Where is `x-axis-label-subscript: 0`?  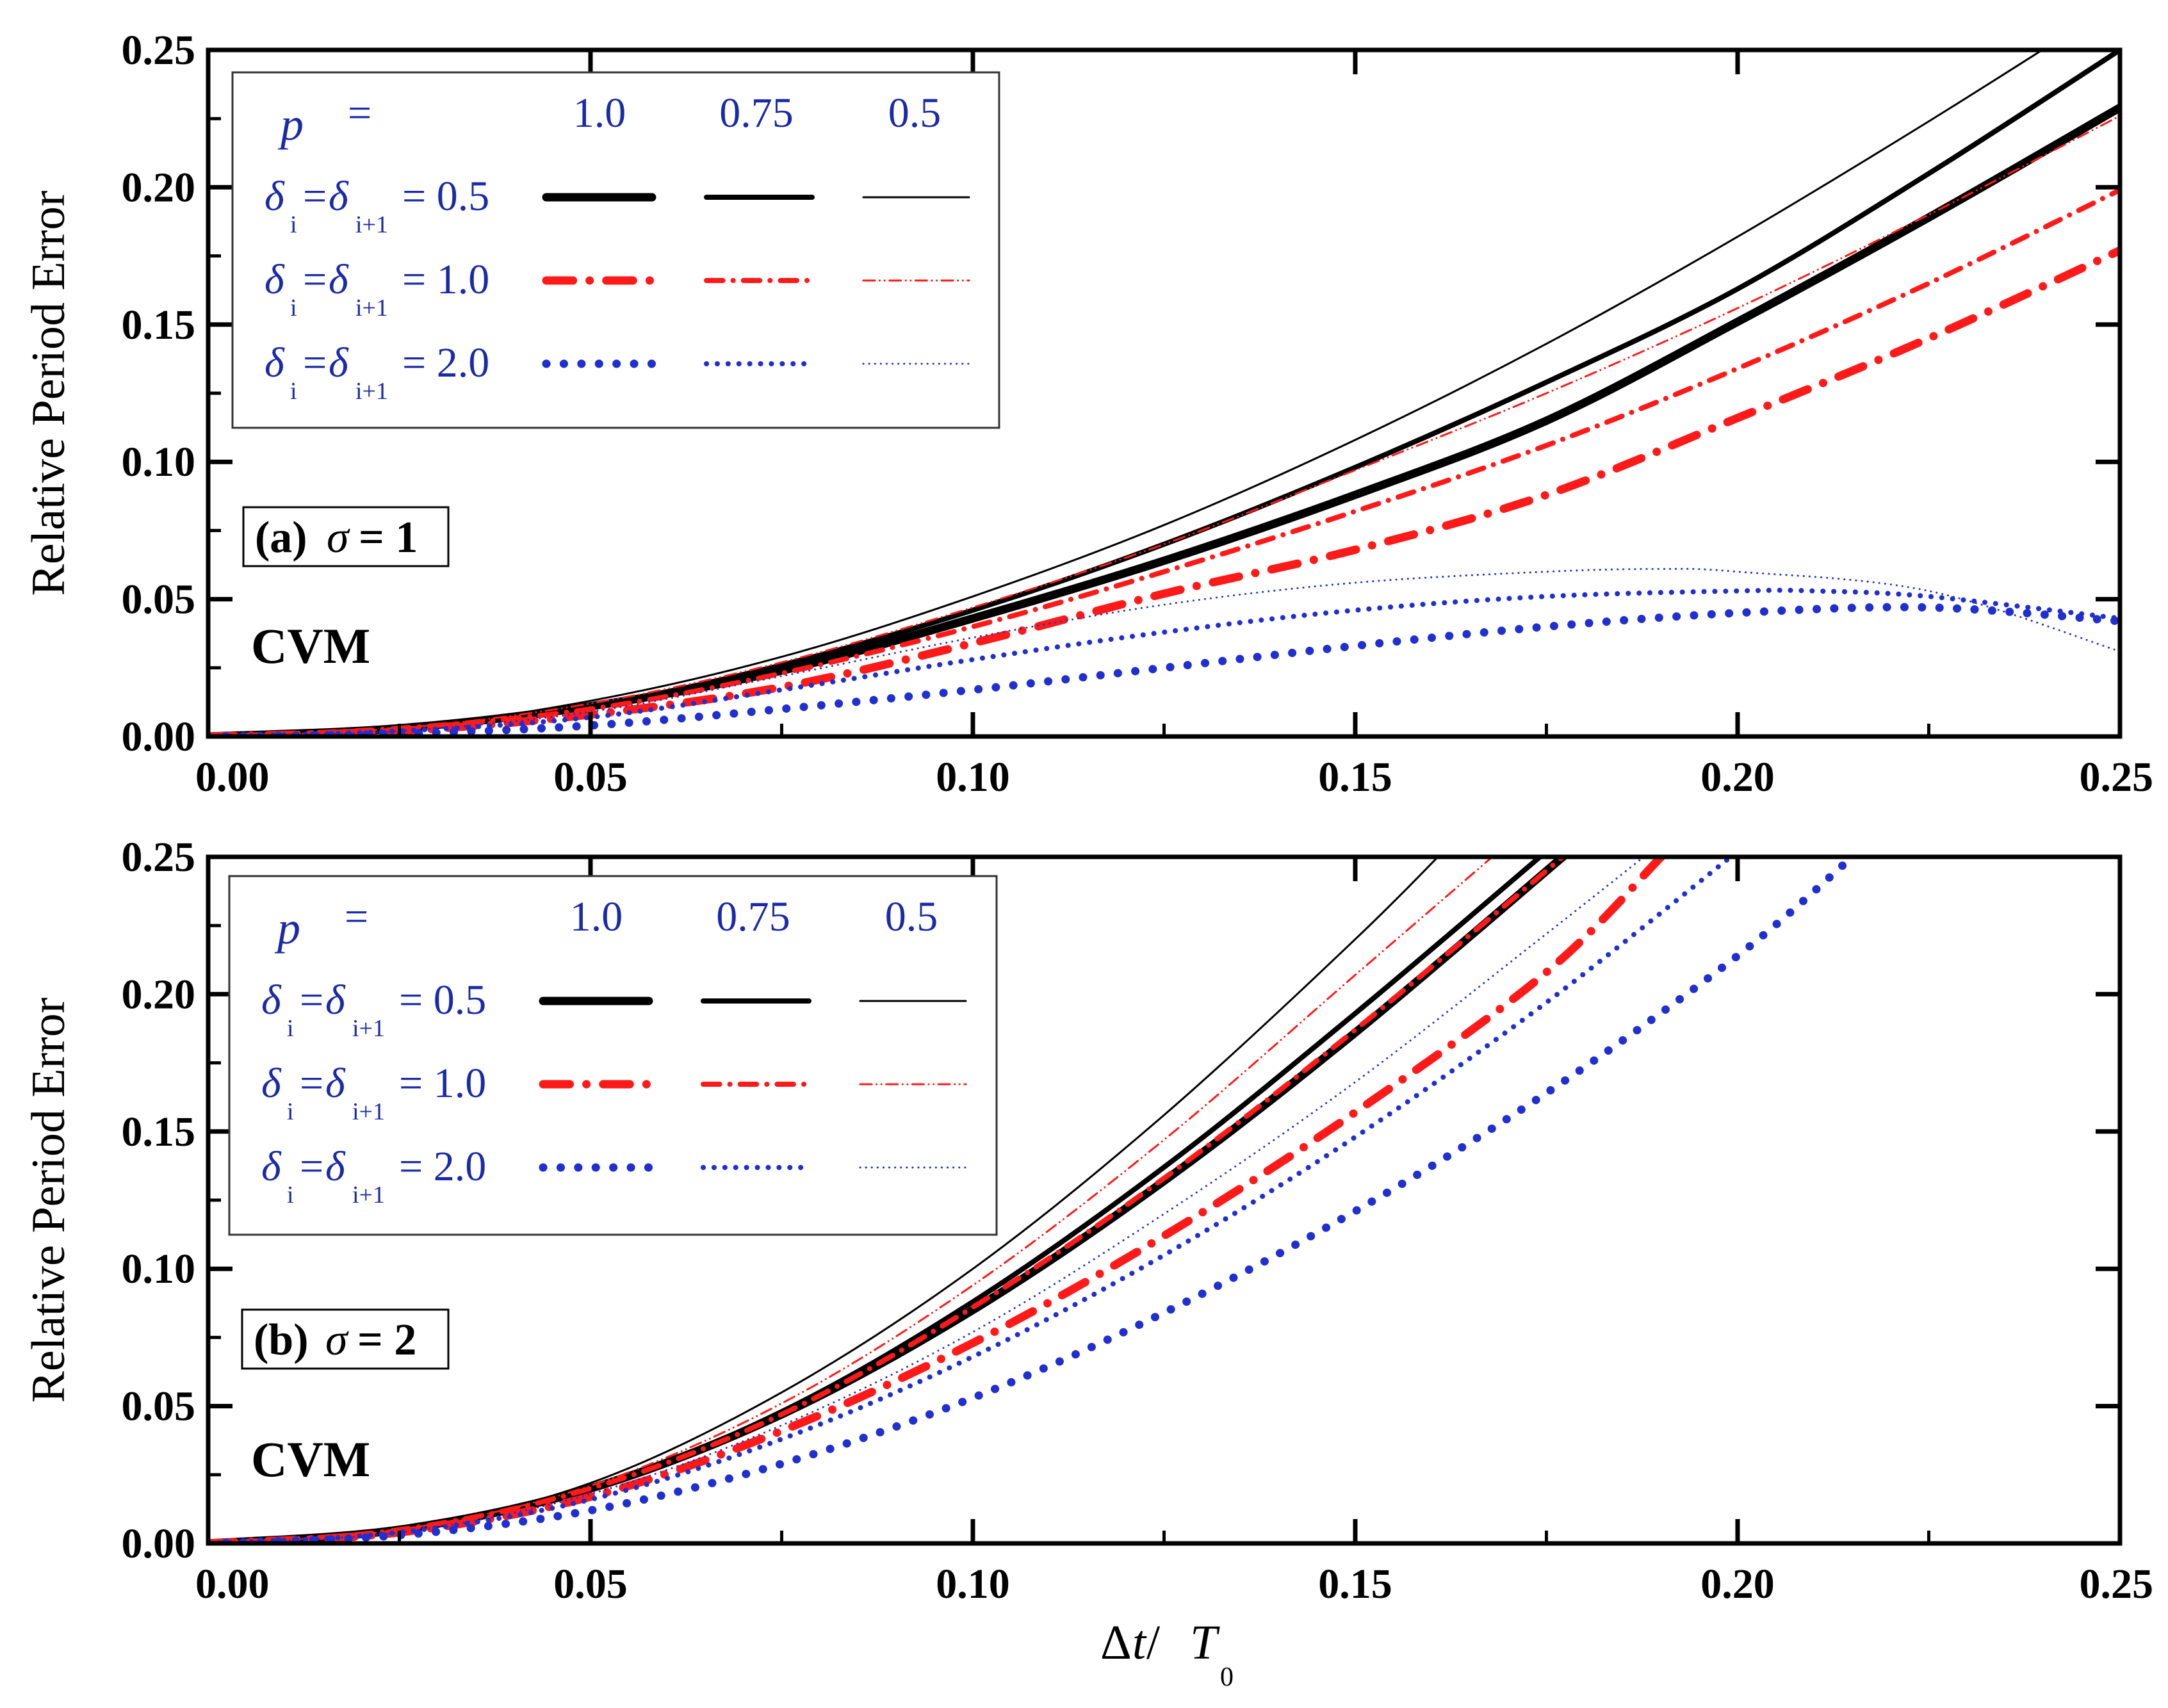 x-axis-label-subscript: 0 is located at coordinates (1227, 1678).